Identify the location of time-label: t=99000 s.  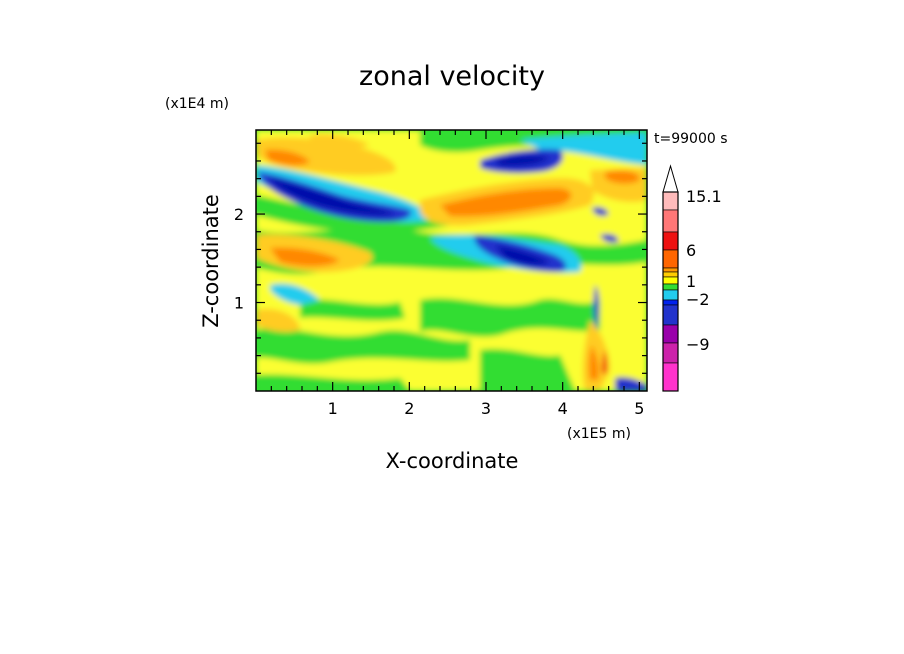
(691, 139).